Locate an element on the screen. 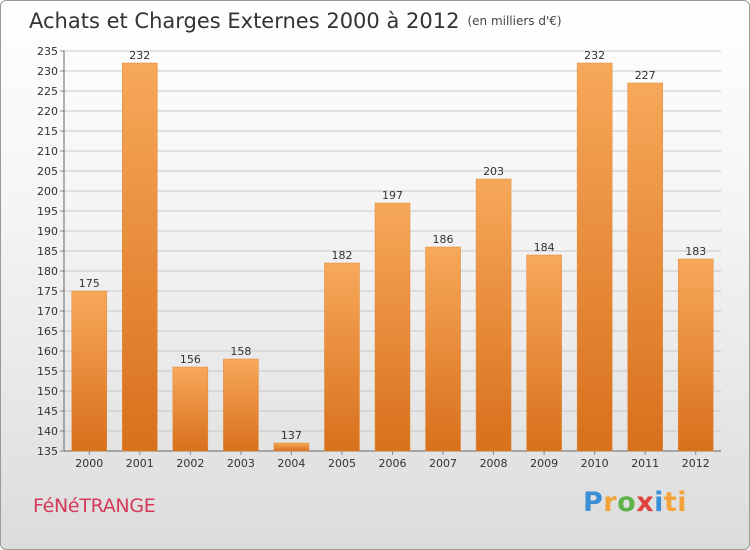  x-tick-label: 2000 is located at coordinates (89, 463).